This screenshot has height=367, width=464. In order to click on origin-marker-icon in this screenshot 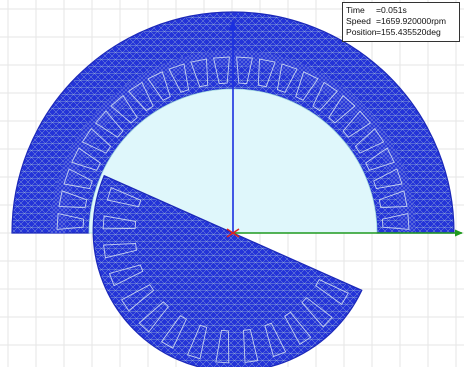, I will do `click(233, 233)`.